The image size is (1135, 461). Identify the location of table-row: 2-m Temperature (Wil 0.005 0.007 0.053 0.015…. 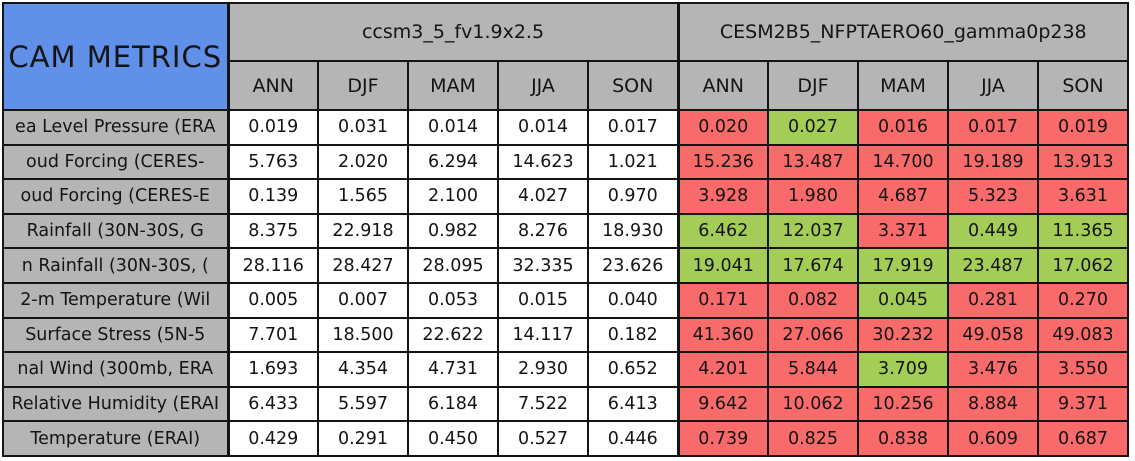
(565, 300).